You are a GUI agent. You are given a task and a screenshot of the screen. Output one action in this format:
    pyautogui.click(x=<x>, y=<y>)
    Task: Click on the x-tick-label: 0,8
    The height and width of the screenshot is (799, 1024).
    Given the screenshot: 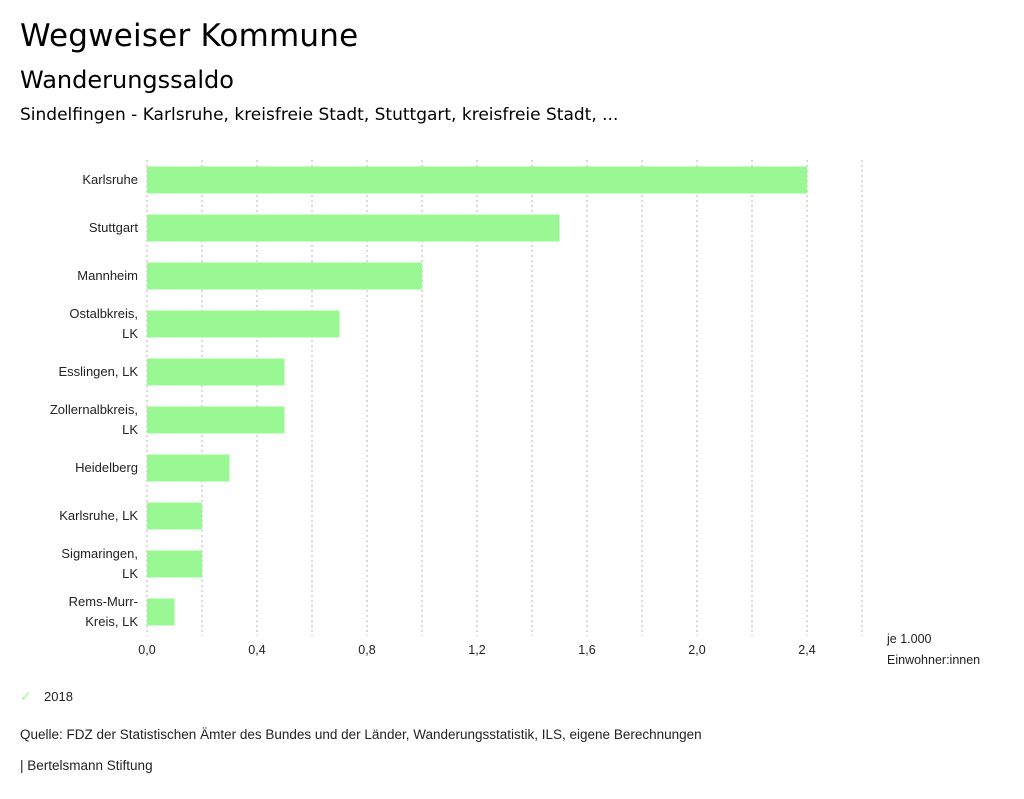 What is the action you would take?
    pyautogui.click(x=366, y=650)
    